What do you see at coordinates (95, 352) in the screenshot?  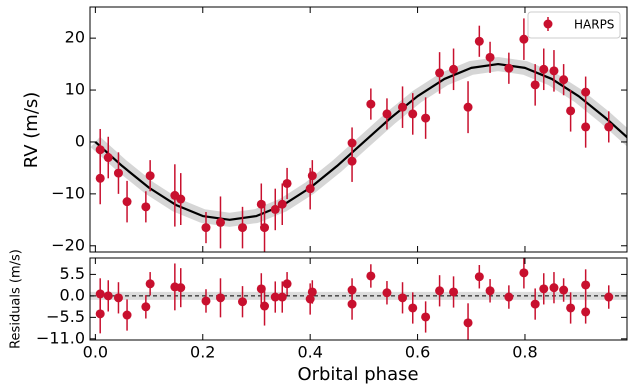 I see `x-tick-label: 0.0` at bounding box center [95, 352].